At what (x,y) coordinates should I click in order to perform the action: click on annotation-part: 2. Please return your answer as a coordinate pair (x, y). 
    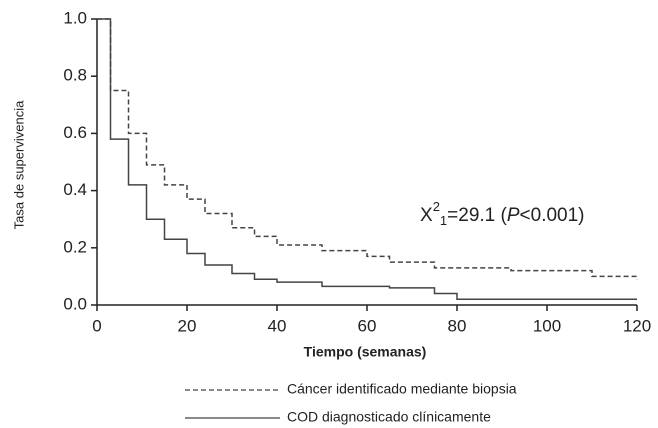
    Looking at the image, I should click on (436, 206).